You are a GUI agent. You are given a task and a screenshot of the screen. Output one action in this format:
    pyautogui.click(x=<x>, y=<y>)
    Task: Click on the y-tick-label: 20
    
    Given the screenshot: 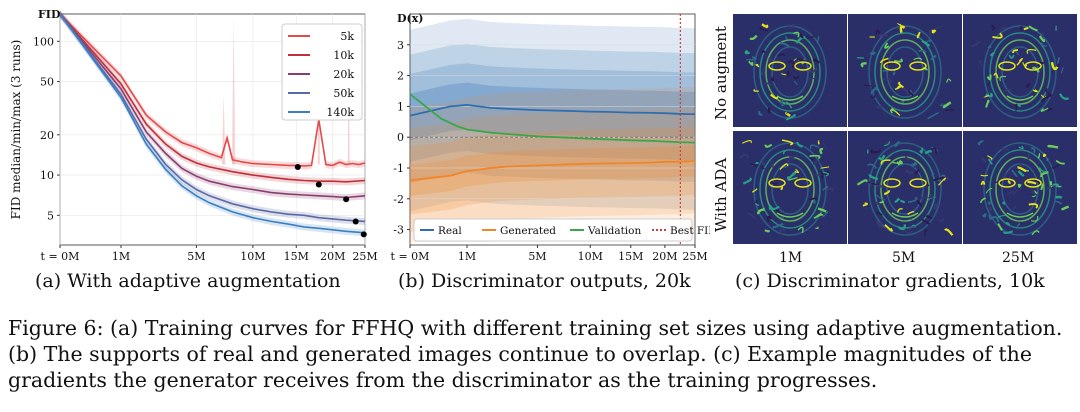 What is the action you would take?
    pyautogui.click(x=47, y=135)
    